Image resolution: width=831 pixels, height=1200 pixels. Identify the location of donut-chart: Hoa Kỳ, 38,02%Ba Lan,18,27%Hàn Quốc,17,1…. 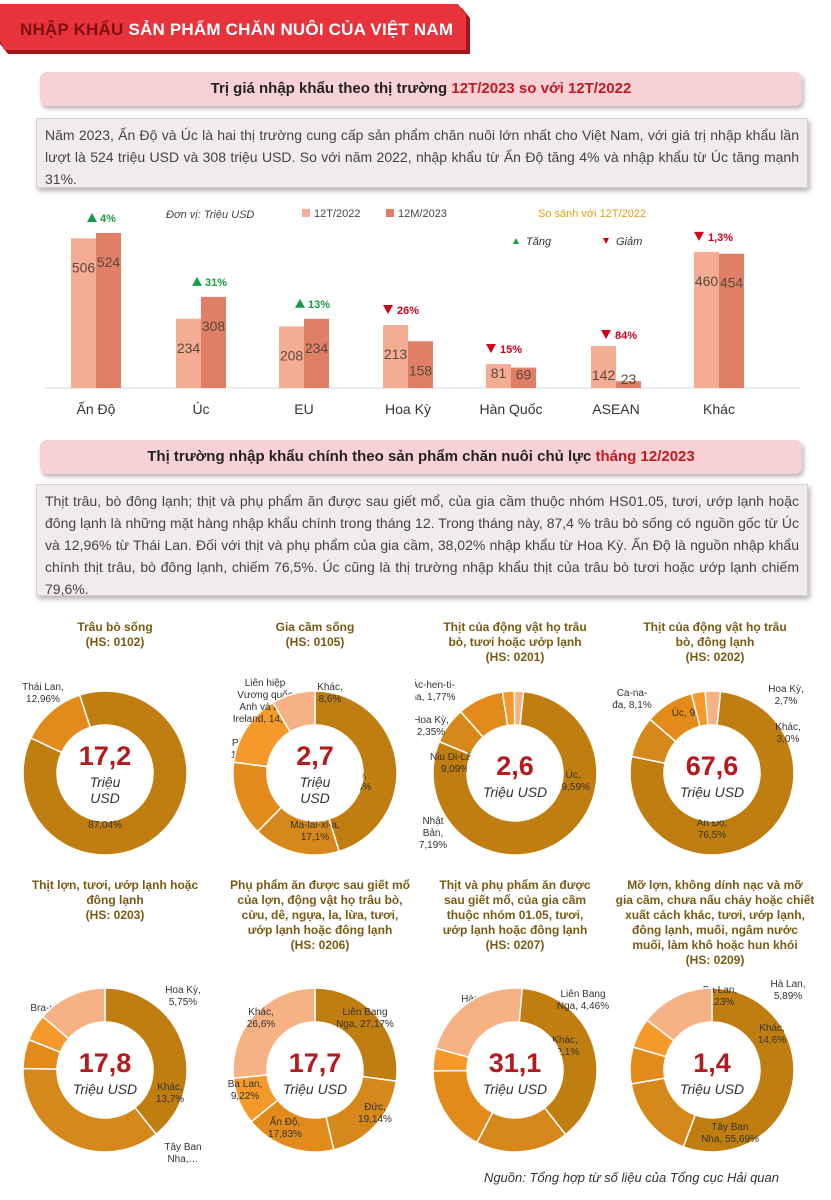
(520, 1070).